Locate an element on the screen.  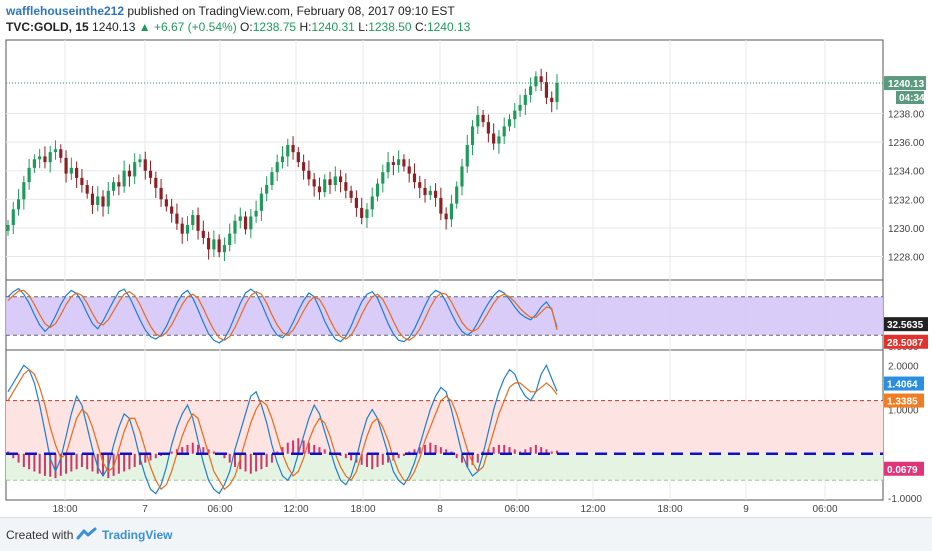
tradingview-logo-icon is located at coordinates (87, 534).